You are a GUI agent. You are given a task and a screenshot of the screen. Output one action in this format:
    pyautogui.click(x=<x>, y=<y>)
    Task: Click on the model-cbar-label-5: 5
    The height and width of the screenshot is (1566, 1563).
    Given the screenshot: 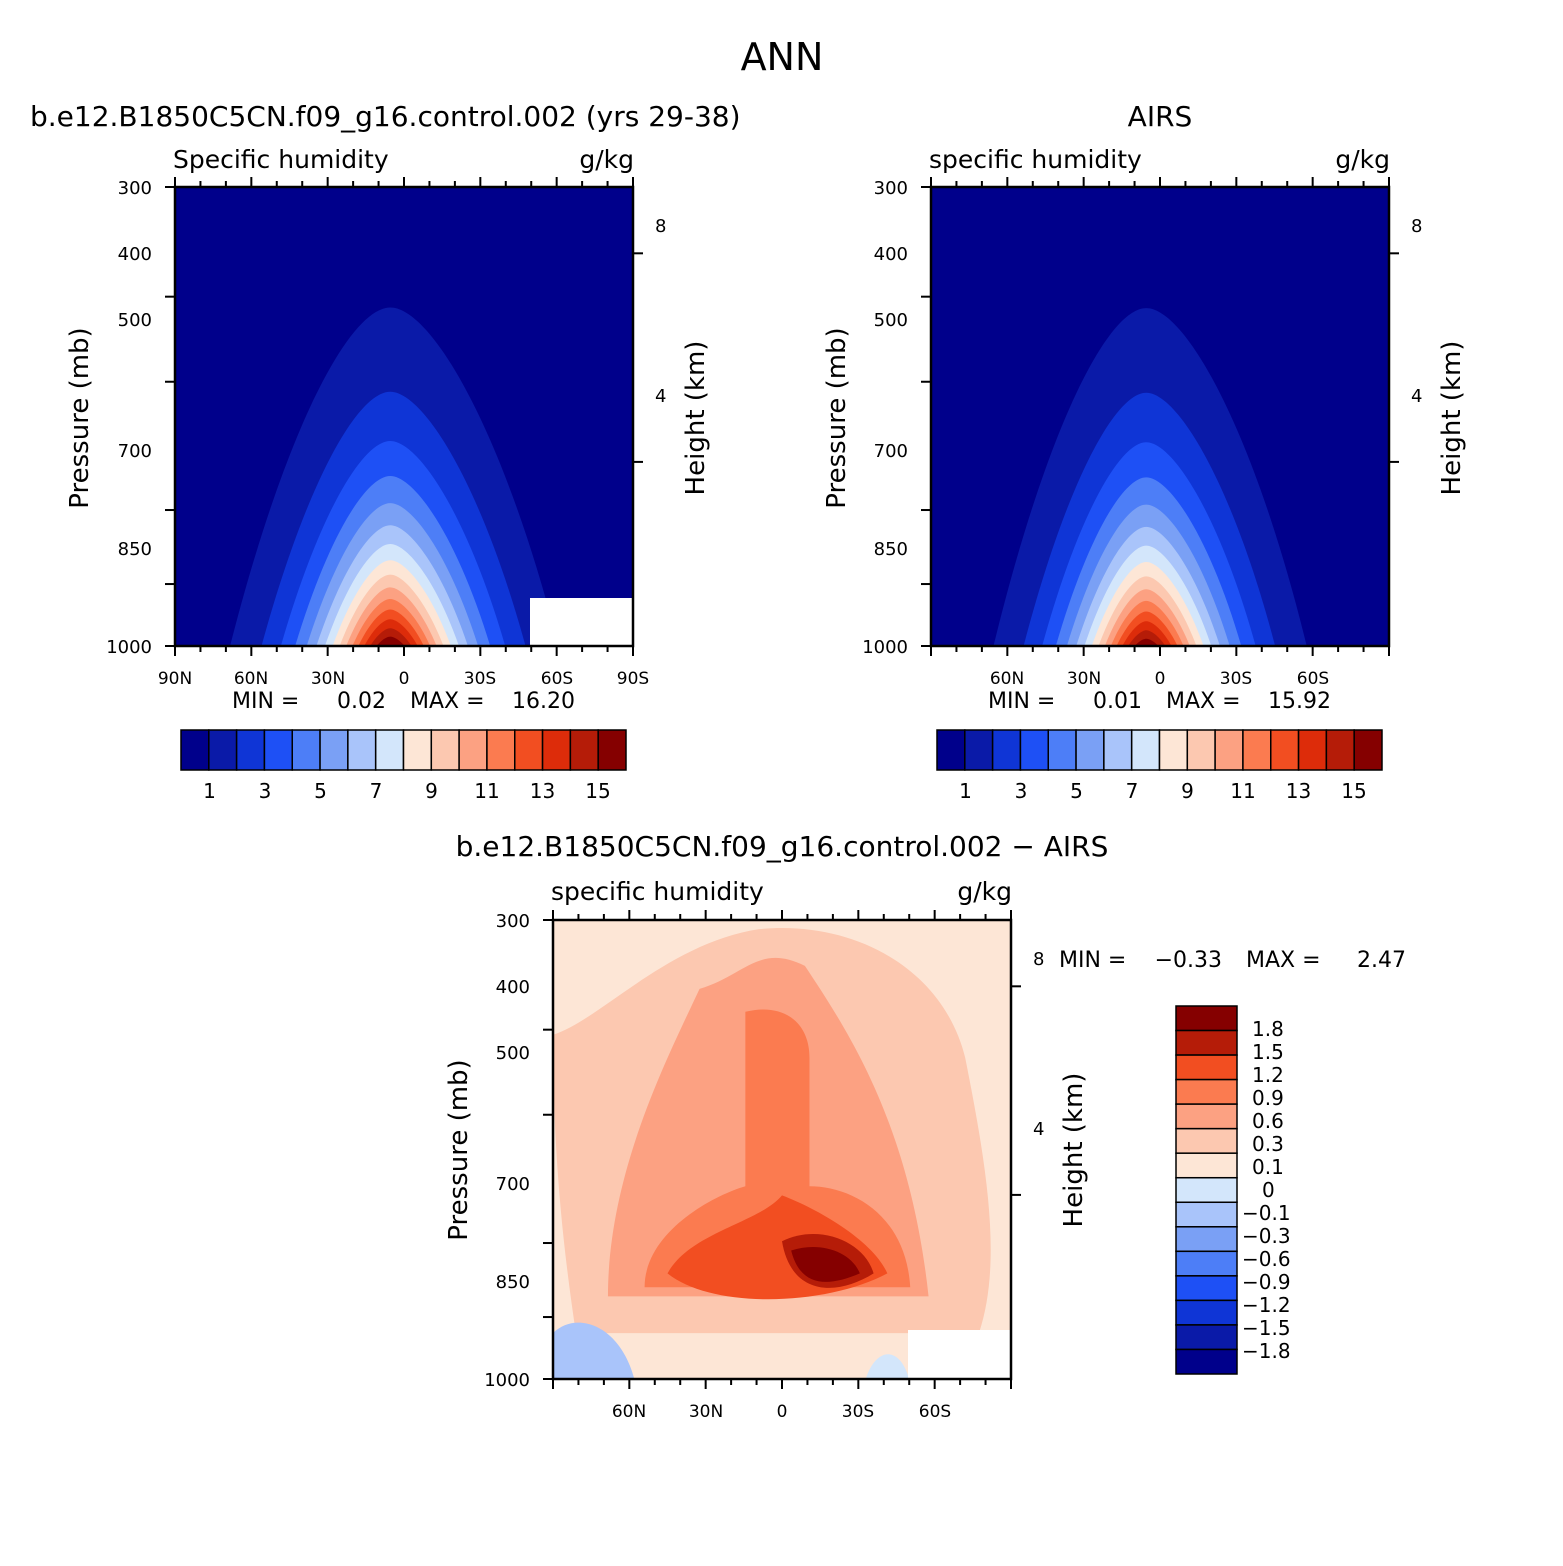 What is the action you would take?
    pyautogui.click(x=320, y=791)
    